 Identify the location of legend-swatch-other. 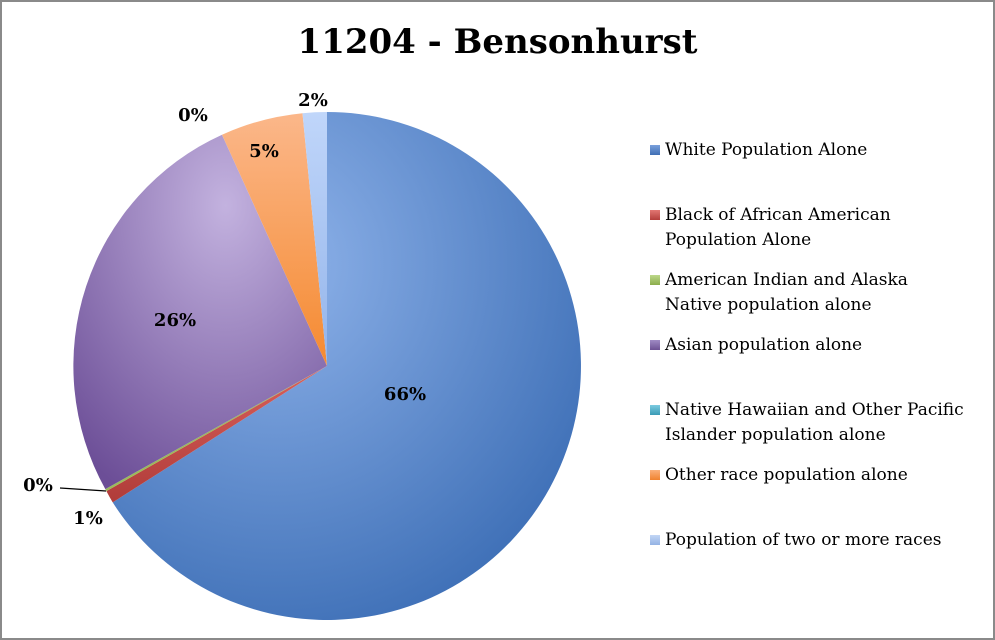
(655, 475).